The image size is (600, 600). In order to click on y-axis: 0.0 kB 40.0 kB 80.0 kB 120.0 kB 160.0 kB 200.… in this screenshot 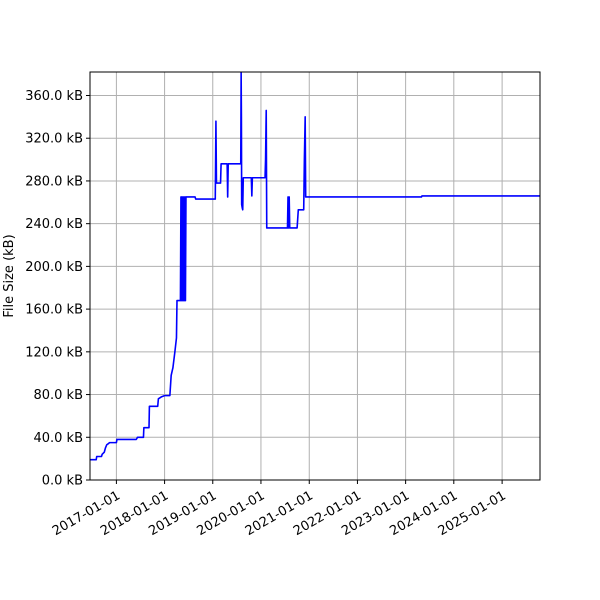, I will do `click(57, 289)`.